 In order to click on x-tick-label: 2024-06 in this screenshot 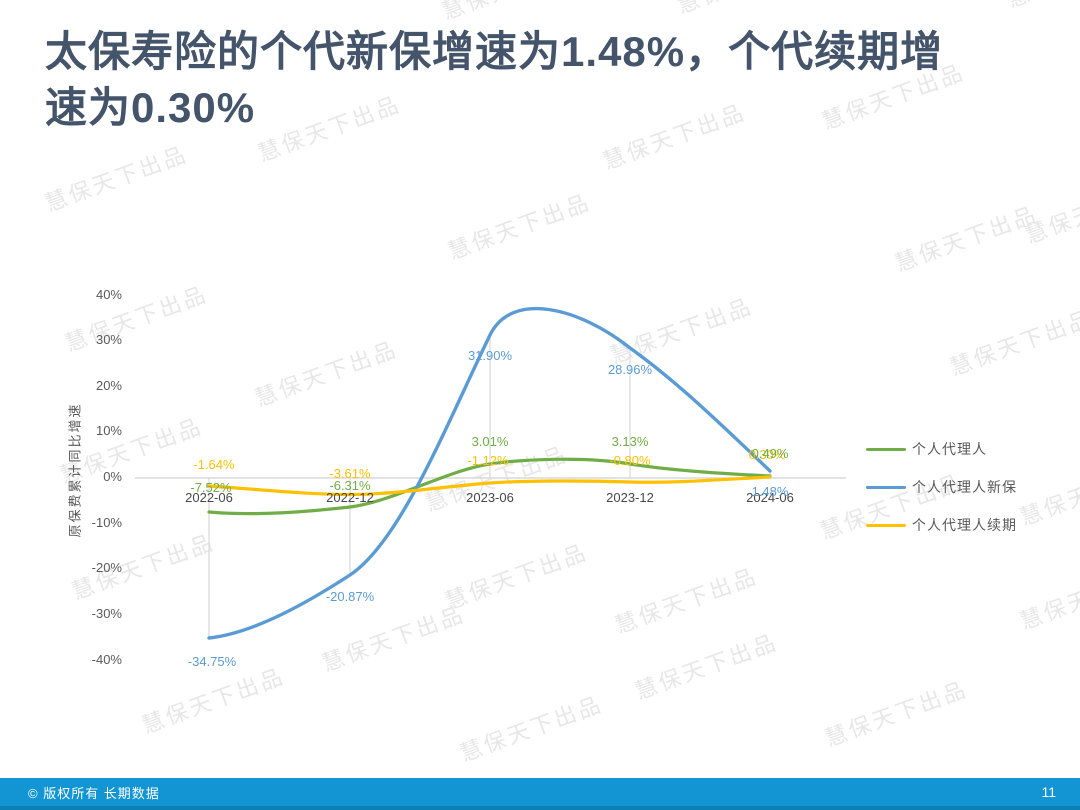, I will do `click(770, 497)`.